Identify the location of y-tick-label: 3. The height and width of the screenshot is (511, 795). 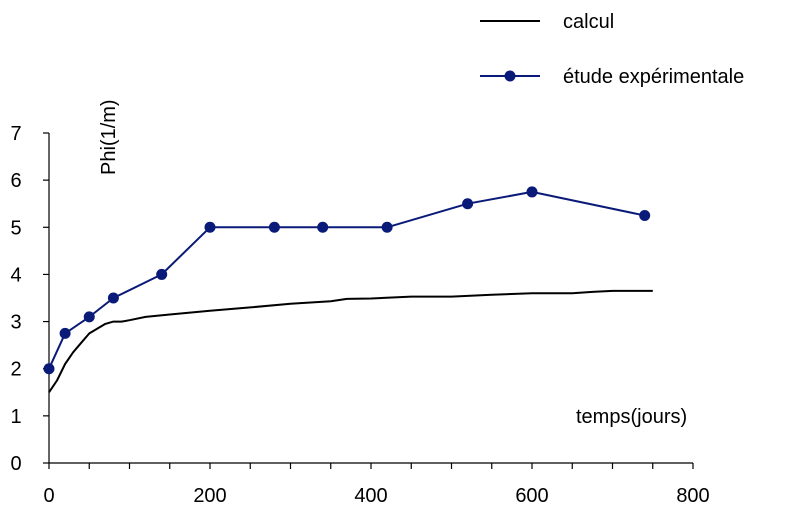
(15, 323).